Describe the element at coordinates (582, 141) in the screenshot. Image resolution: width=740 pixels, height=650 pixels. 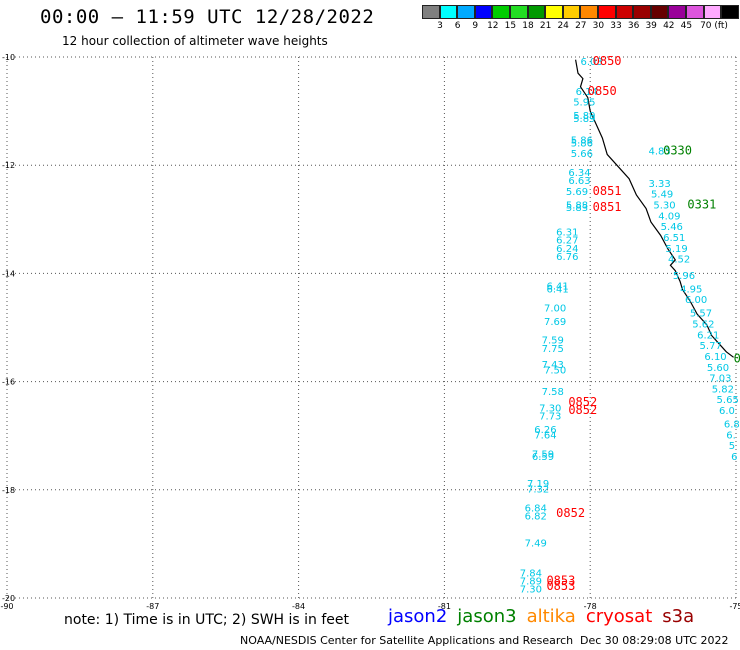
I see `wave-height-label: 5.86` at that location.